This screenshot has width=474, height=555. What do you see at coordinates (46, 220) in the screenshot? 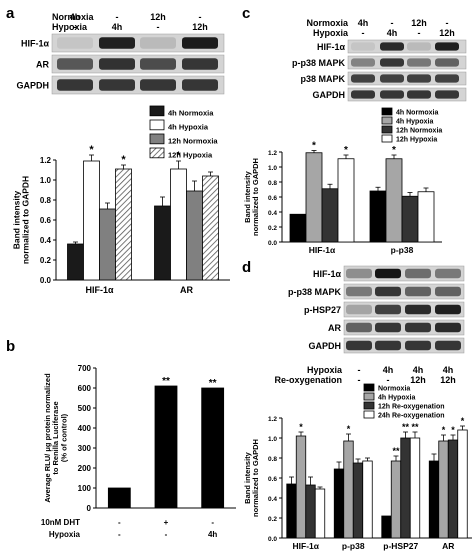
I see `y-tick-label: 0.6` at bounding box center [46, 220].